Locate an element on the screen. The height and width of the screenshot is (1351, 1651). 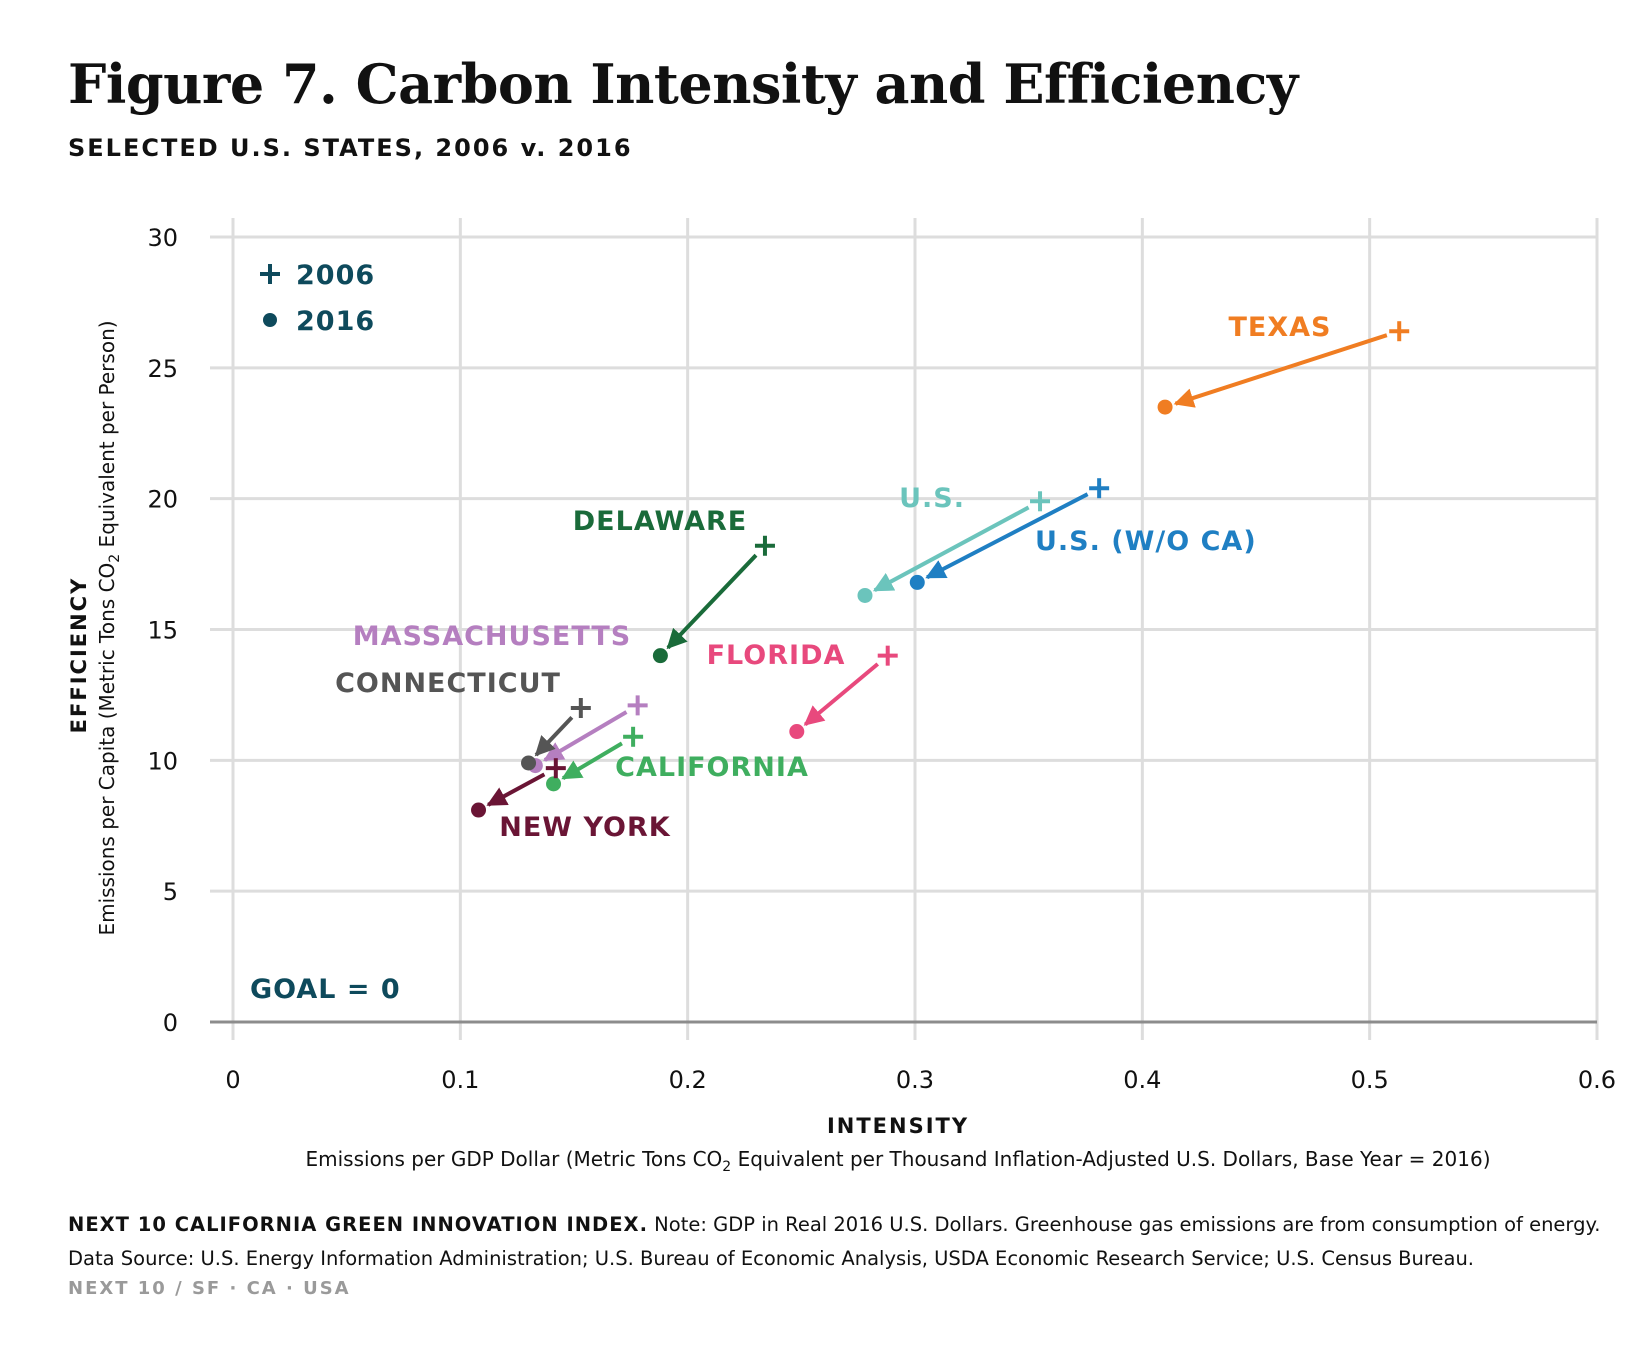
legend-circle-marker is located at coordinates (270, 320).